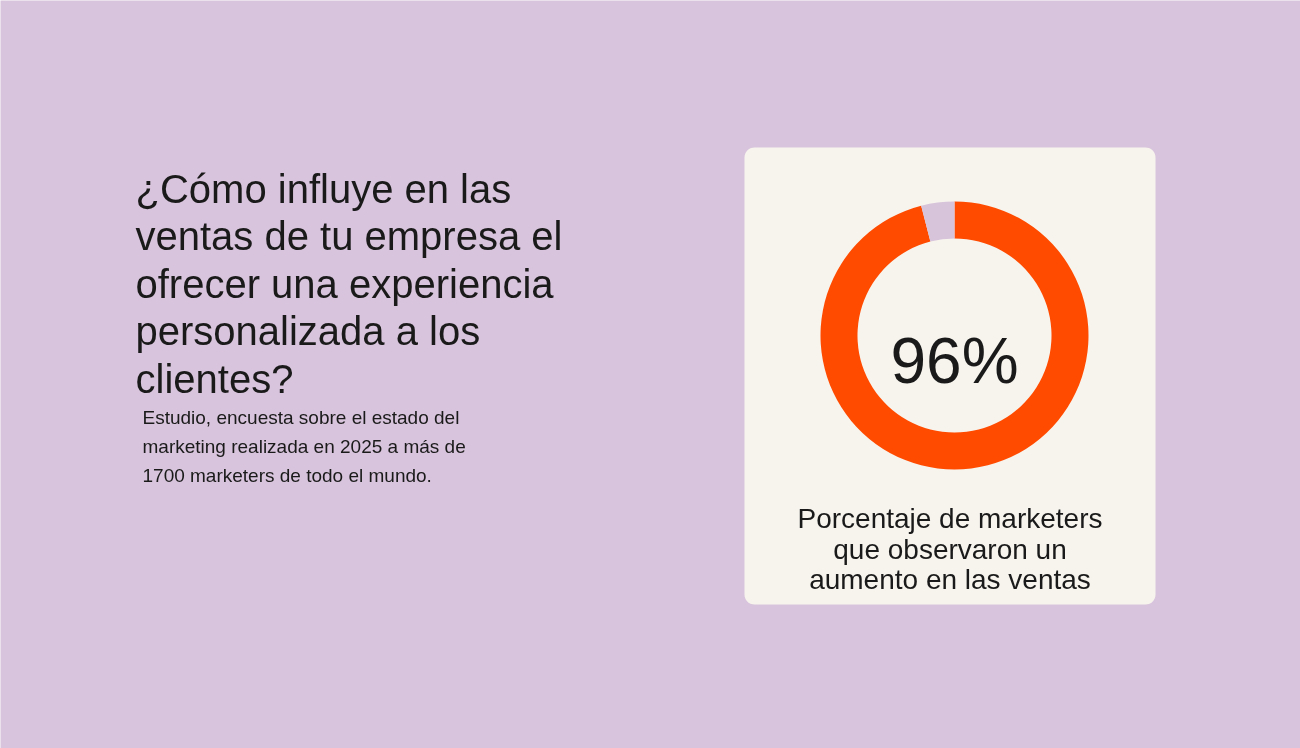 This screenshot has width=1300, height=748. What do you see at coordinates (950, 549) in the screenshot?
I see `text: Porcentaje de marketers que observaron un aumento en las ventas` at bounding box center [950, 549].